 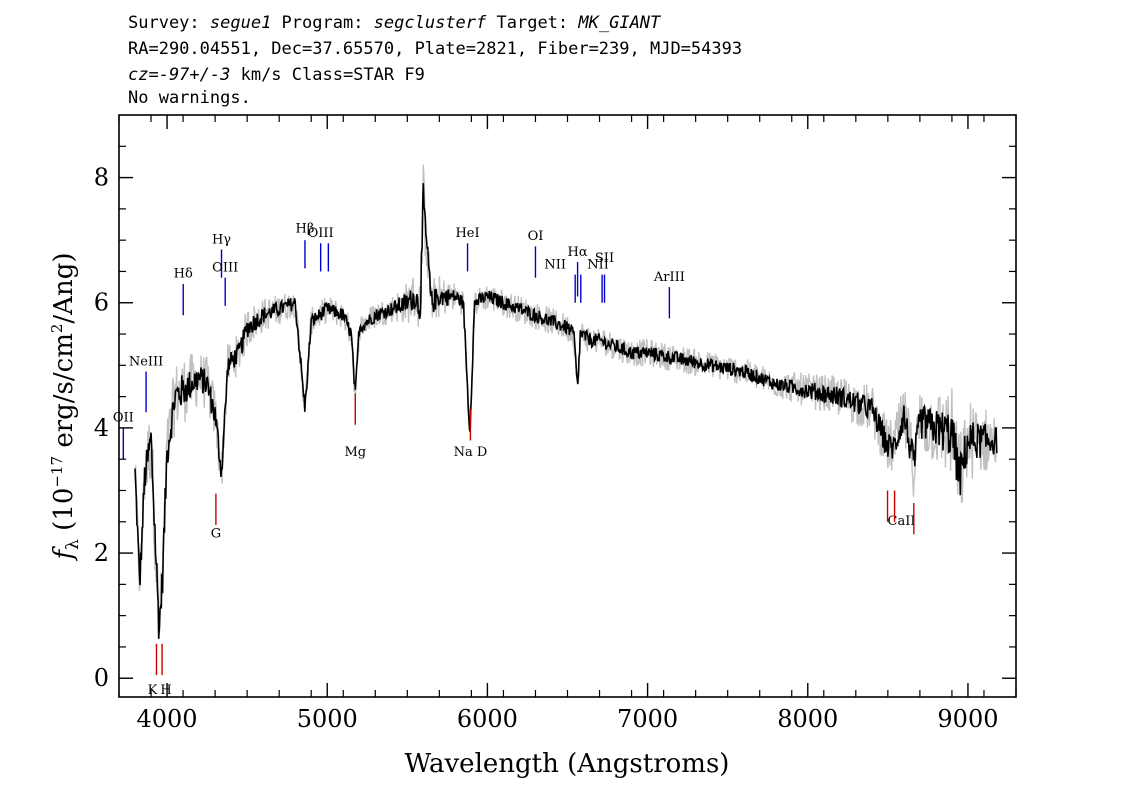 What do you see at coordinates (189, 98) in the screenshot?
I see `header-line-warnings: No warnings.` at bounding box center [189, 98].